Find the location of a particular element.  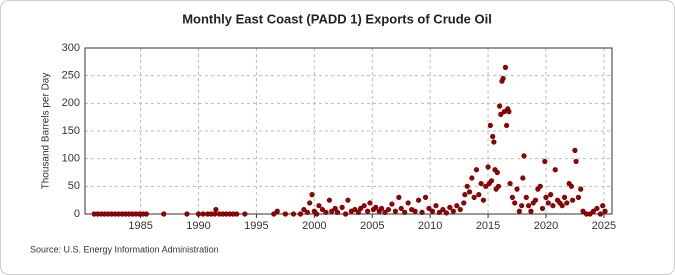

y-tick-label: 100 is located at coordinates (71, 159).